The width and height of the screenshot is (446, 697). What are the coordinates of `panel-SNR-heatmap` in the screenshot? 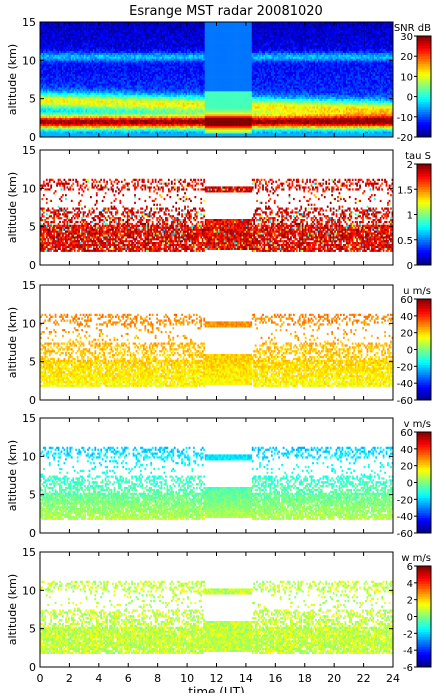 It's located at (216, 79).